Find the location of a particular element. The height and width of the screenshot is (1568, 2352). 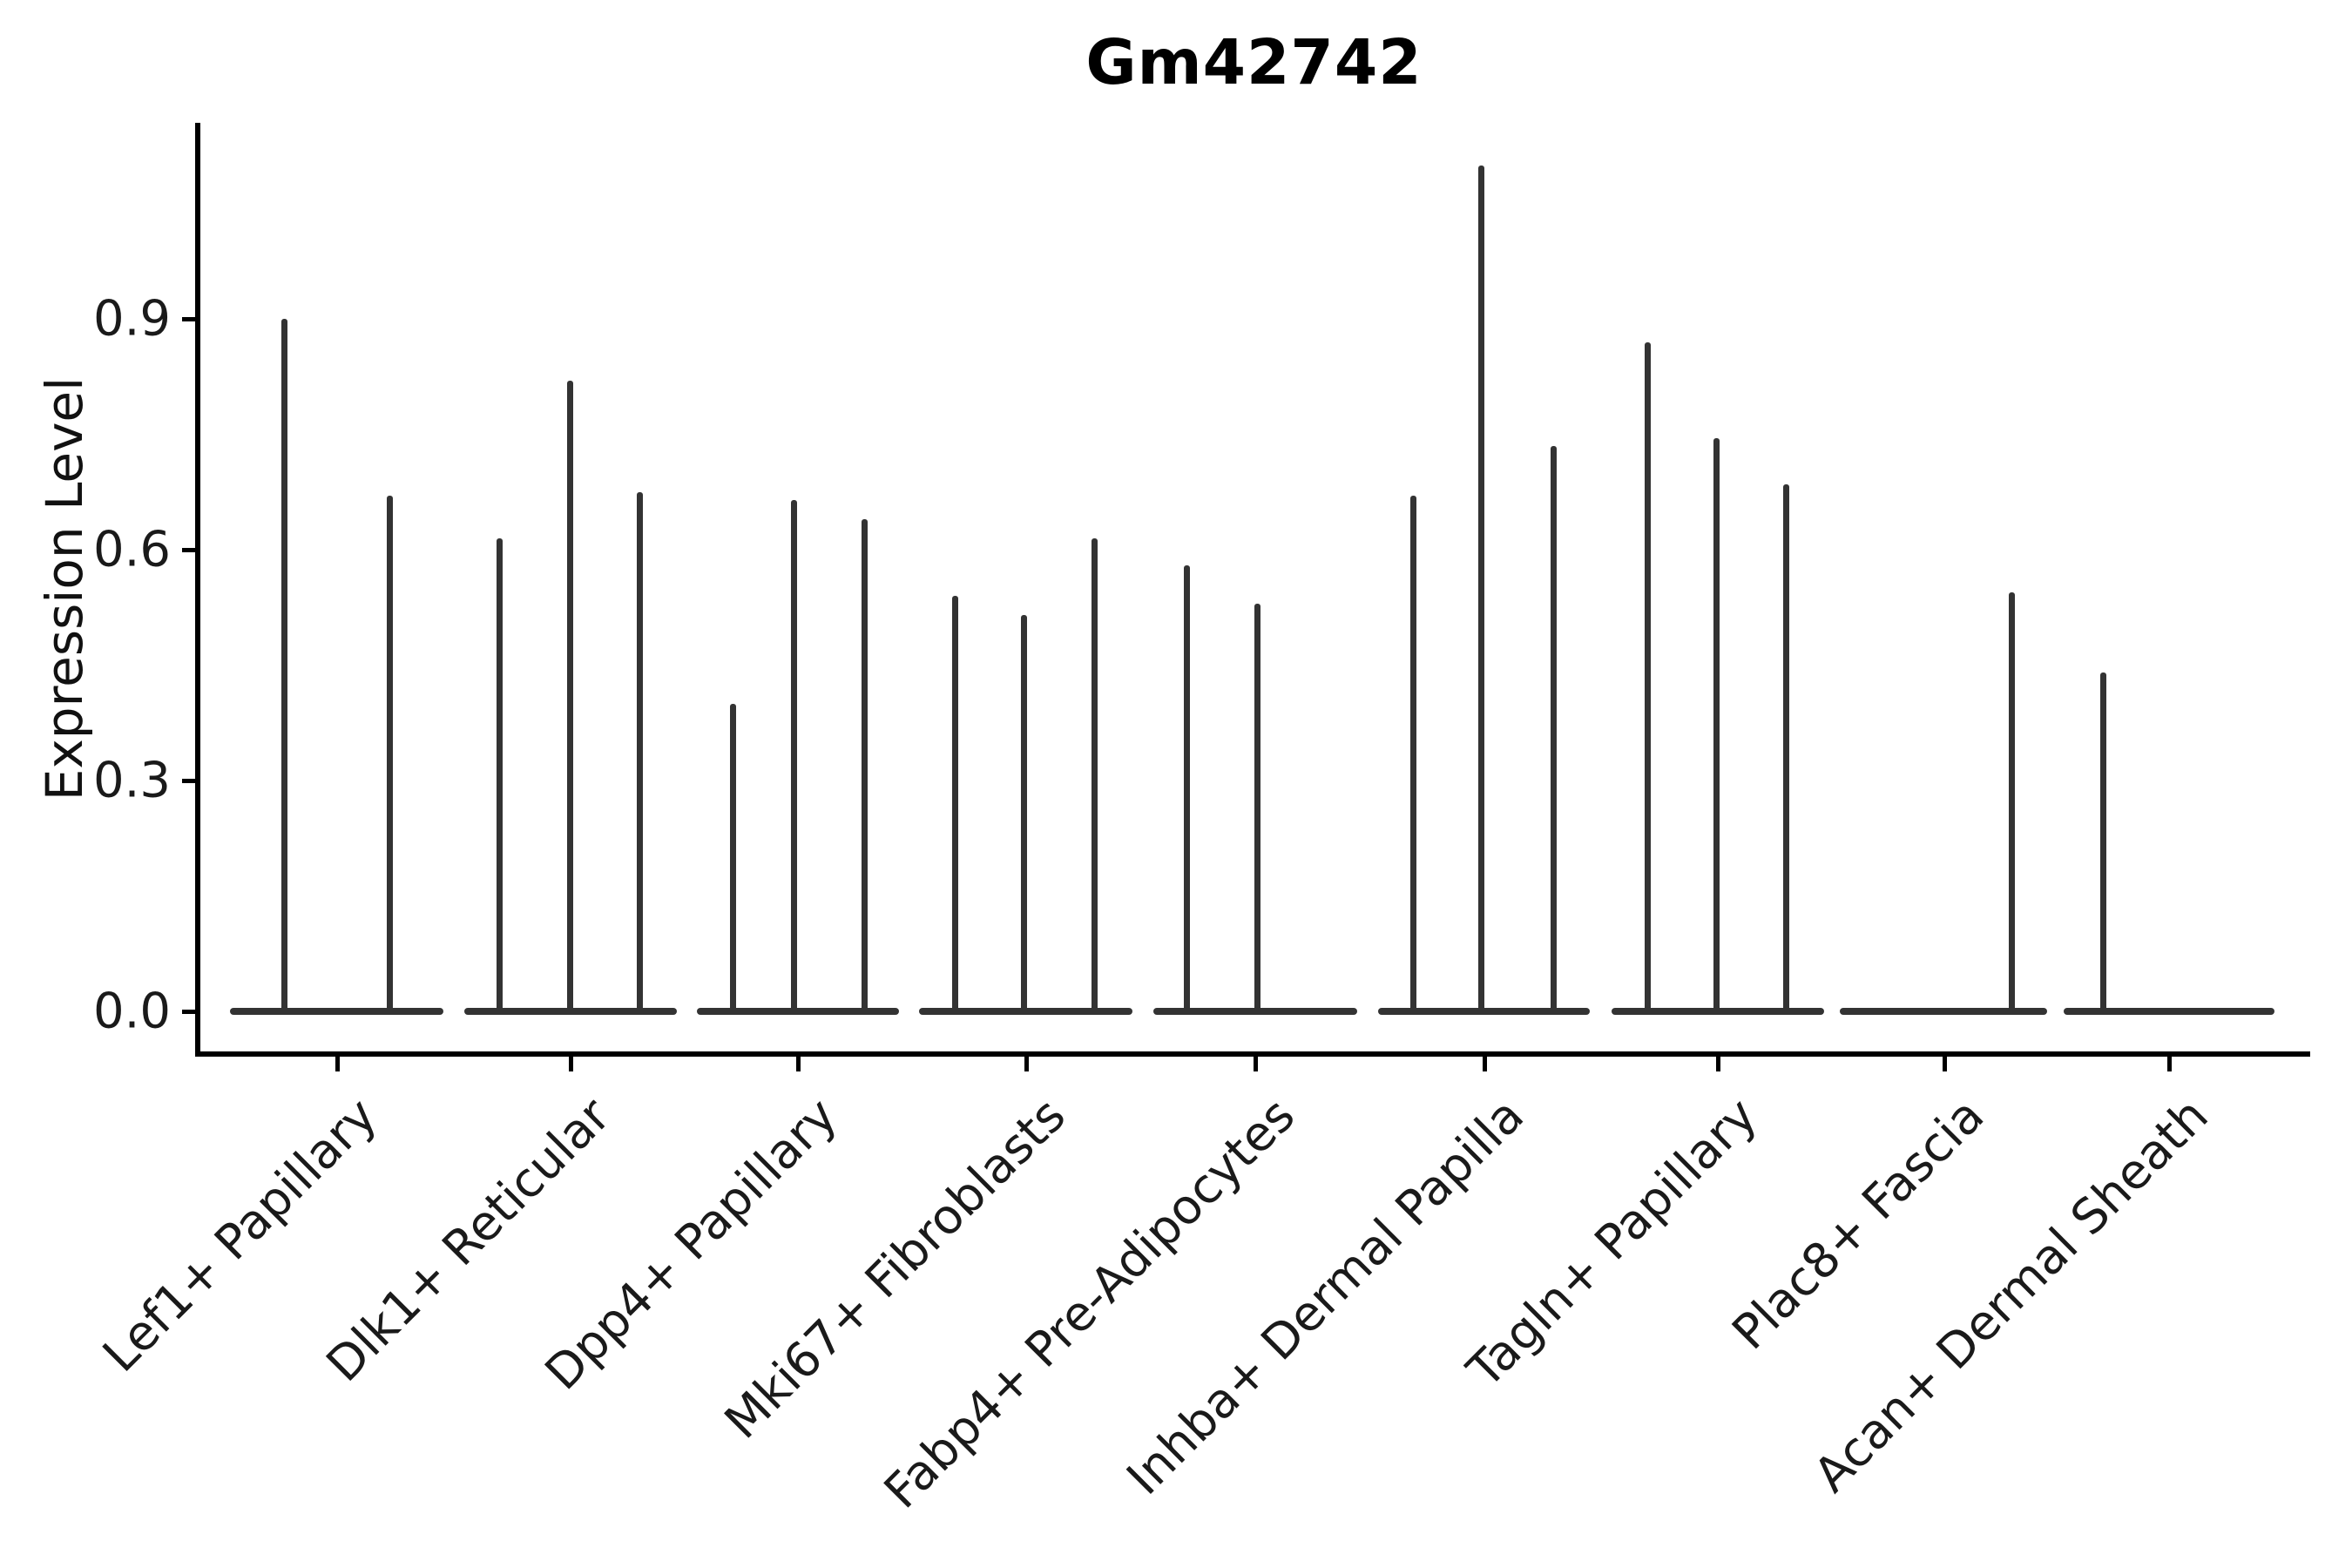

x-axis-line is located at coordinates (1252, 1054).